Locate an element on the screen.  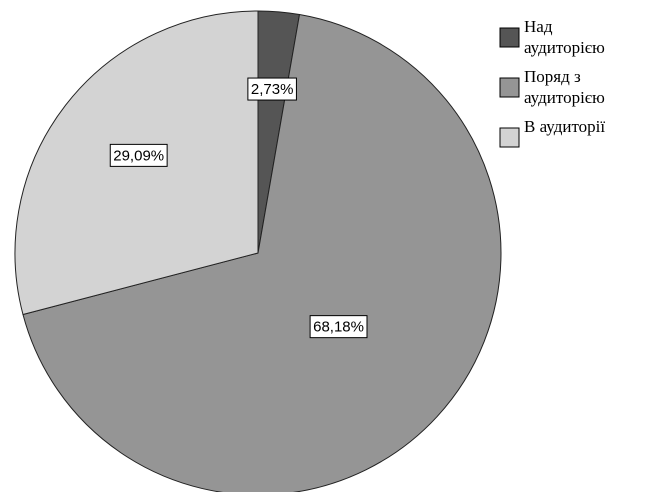
legend-item-0: Над аудиторією is located at coordinates (552, 37).